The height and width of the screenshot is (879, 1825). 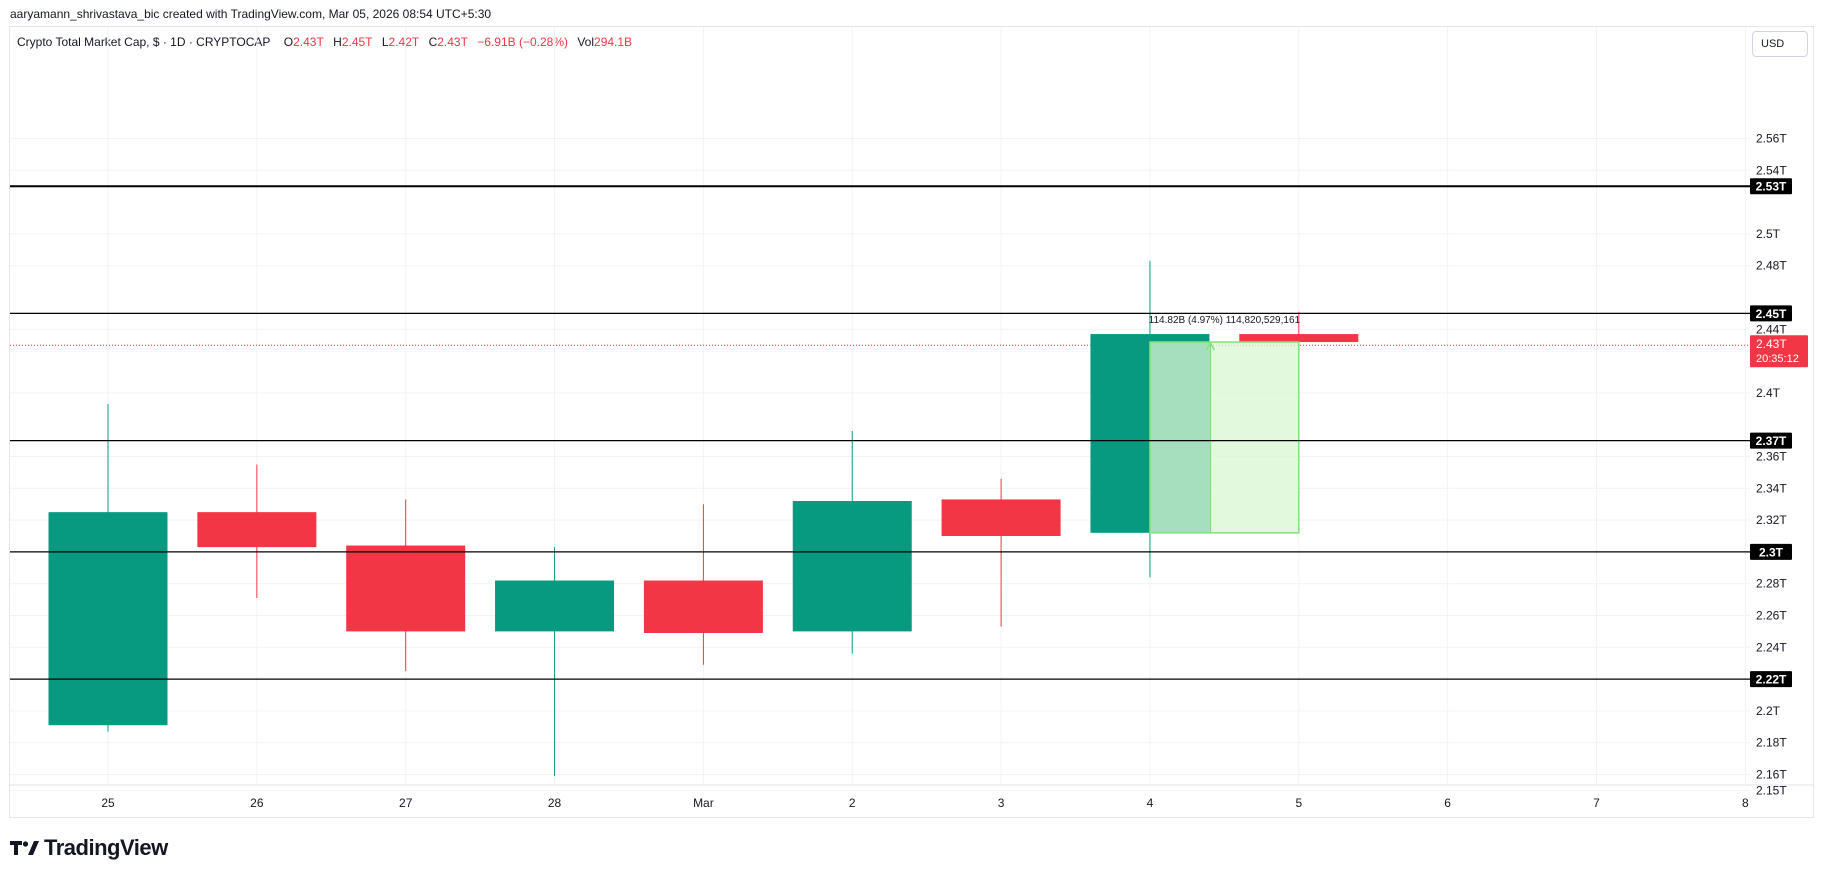 I want to click on time-axis-tick-label: 6, so click(x=1447, y=803).